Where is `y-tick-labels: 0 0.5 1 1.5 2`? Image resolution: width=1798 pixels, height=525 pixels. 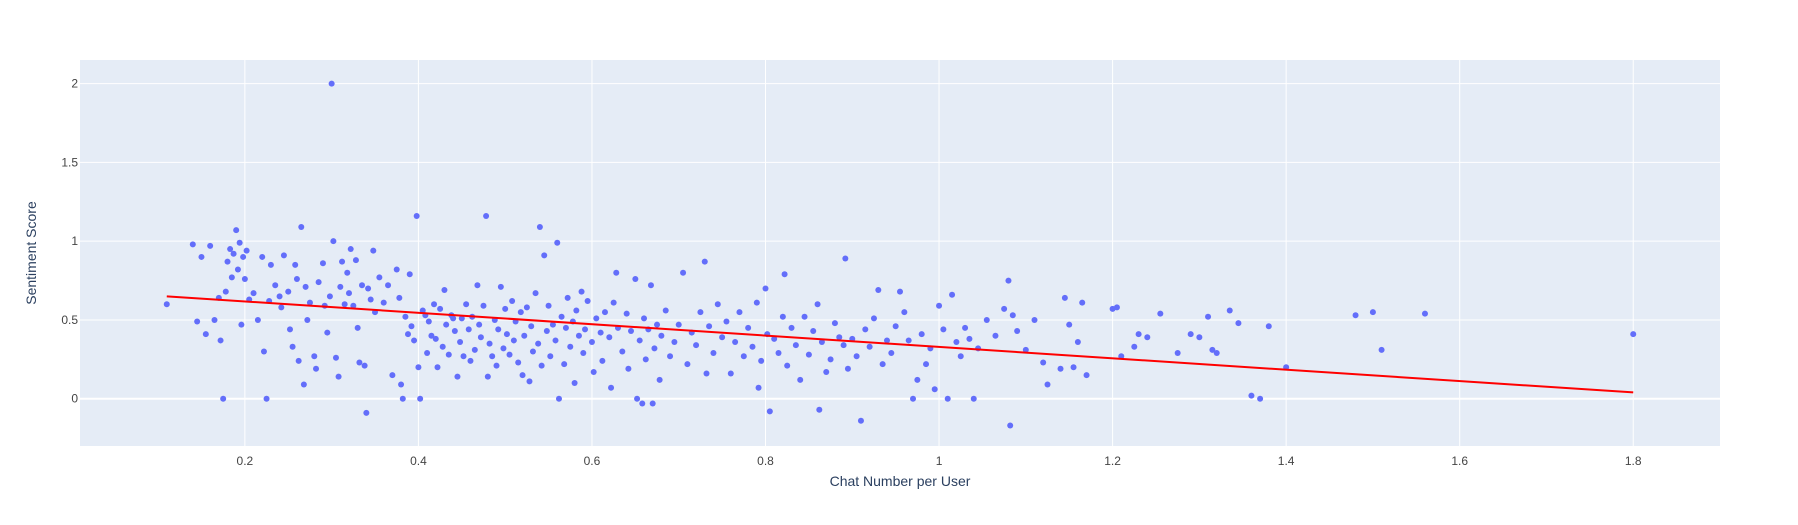 y-tick-labels: 0 0.5 1 1.5 2 is located at coordinates (69, 241).